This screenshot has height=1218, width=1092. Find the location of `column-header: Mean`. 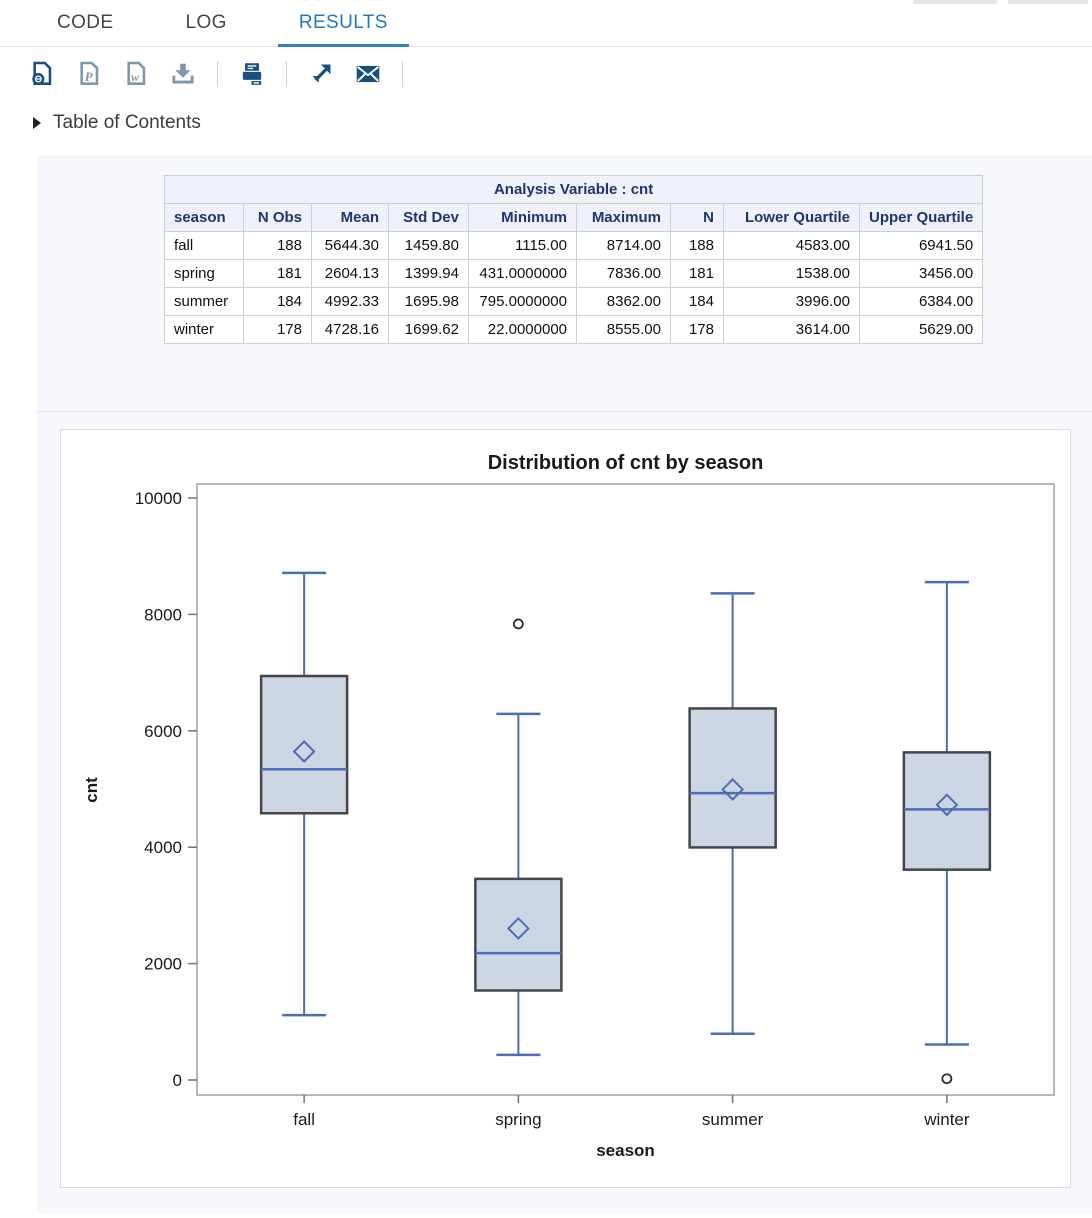

column-header: Mean is located at coordinates (350, 217).